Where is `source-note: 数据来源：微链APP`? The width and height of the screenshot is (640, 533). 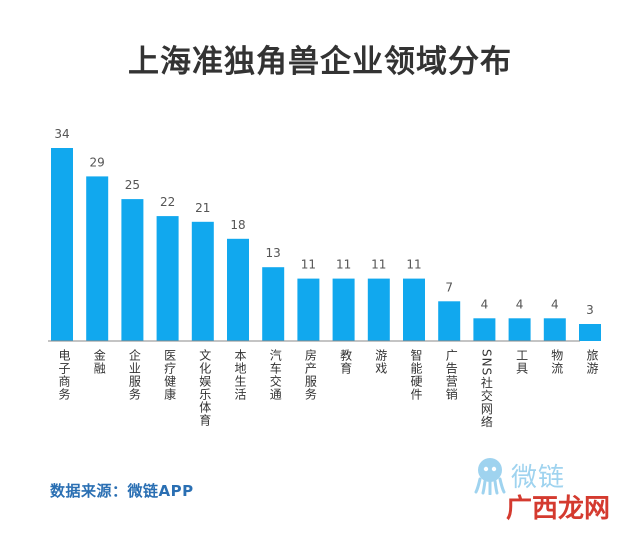
source-note: 数据来源：微链APP is located at coordinates (122, 491).